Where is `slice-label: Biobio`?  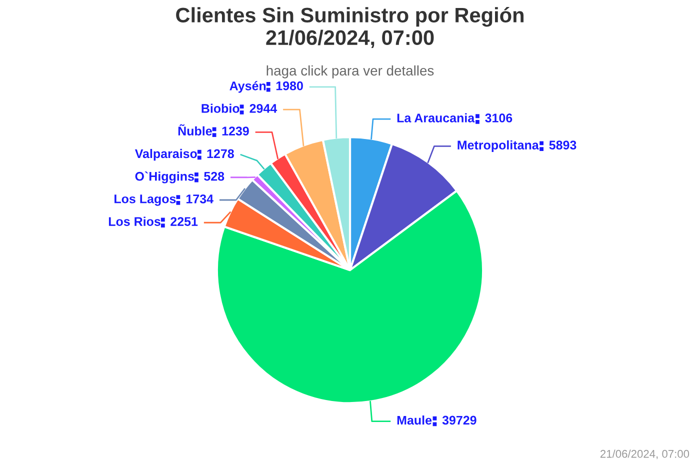 slice-label: Biobio is located at coordinates (221, 108).